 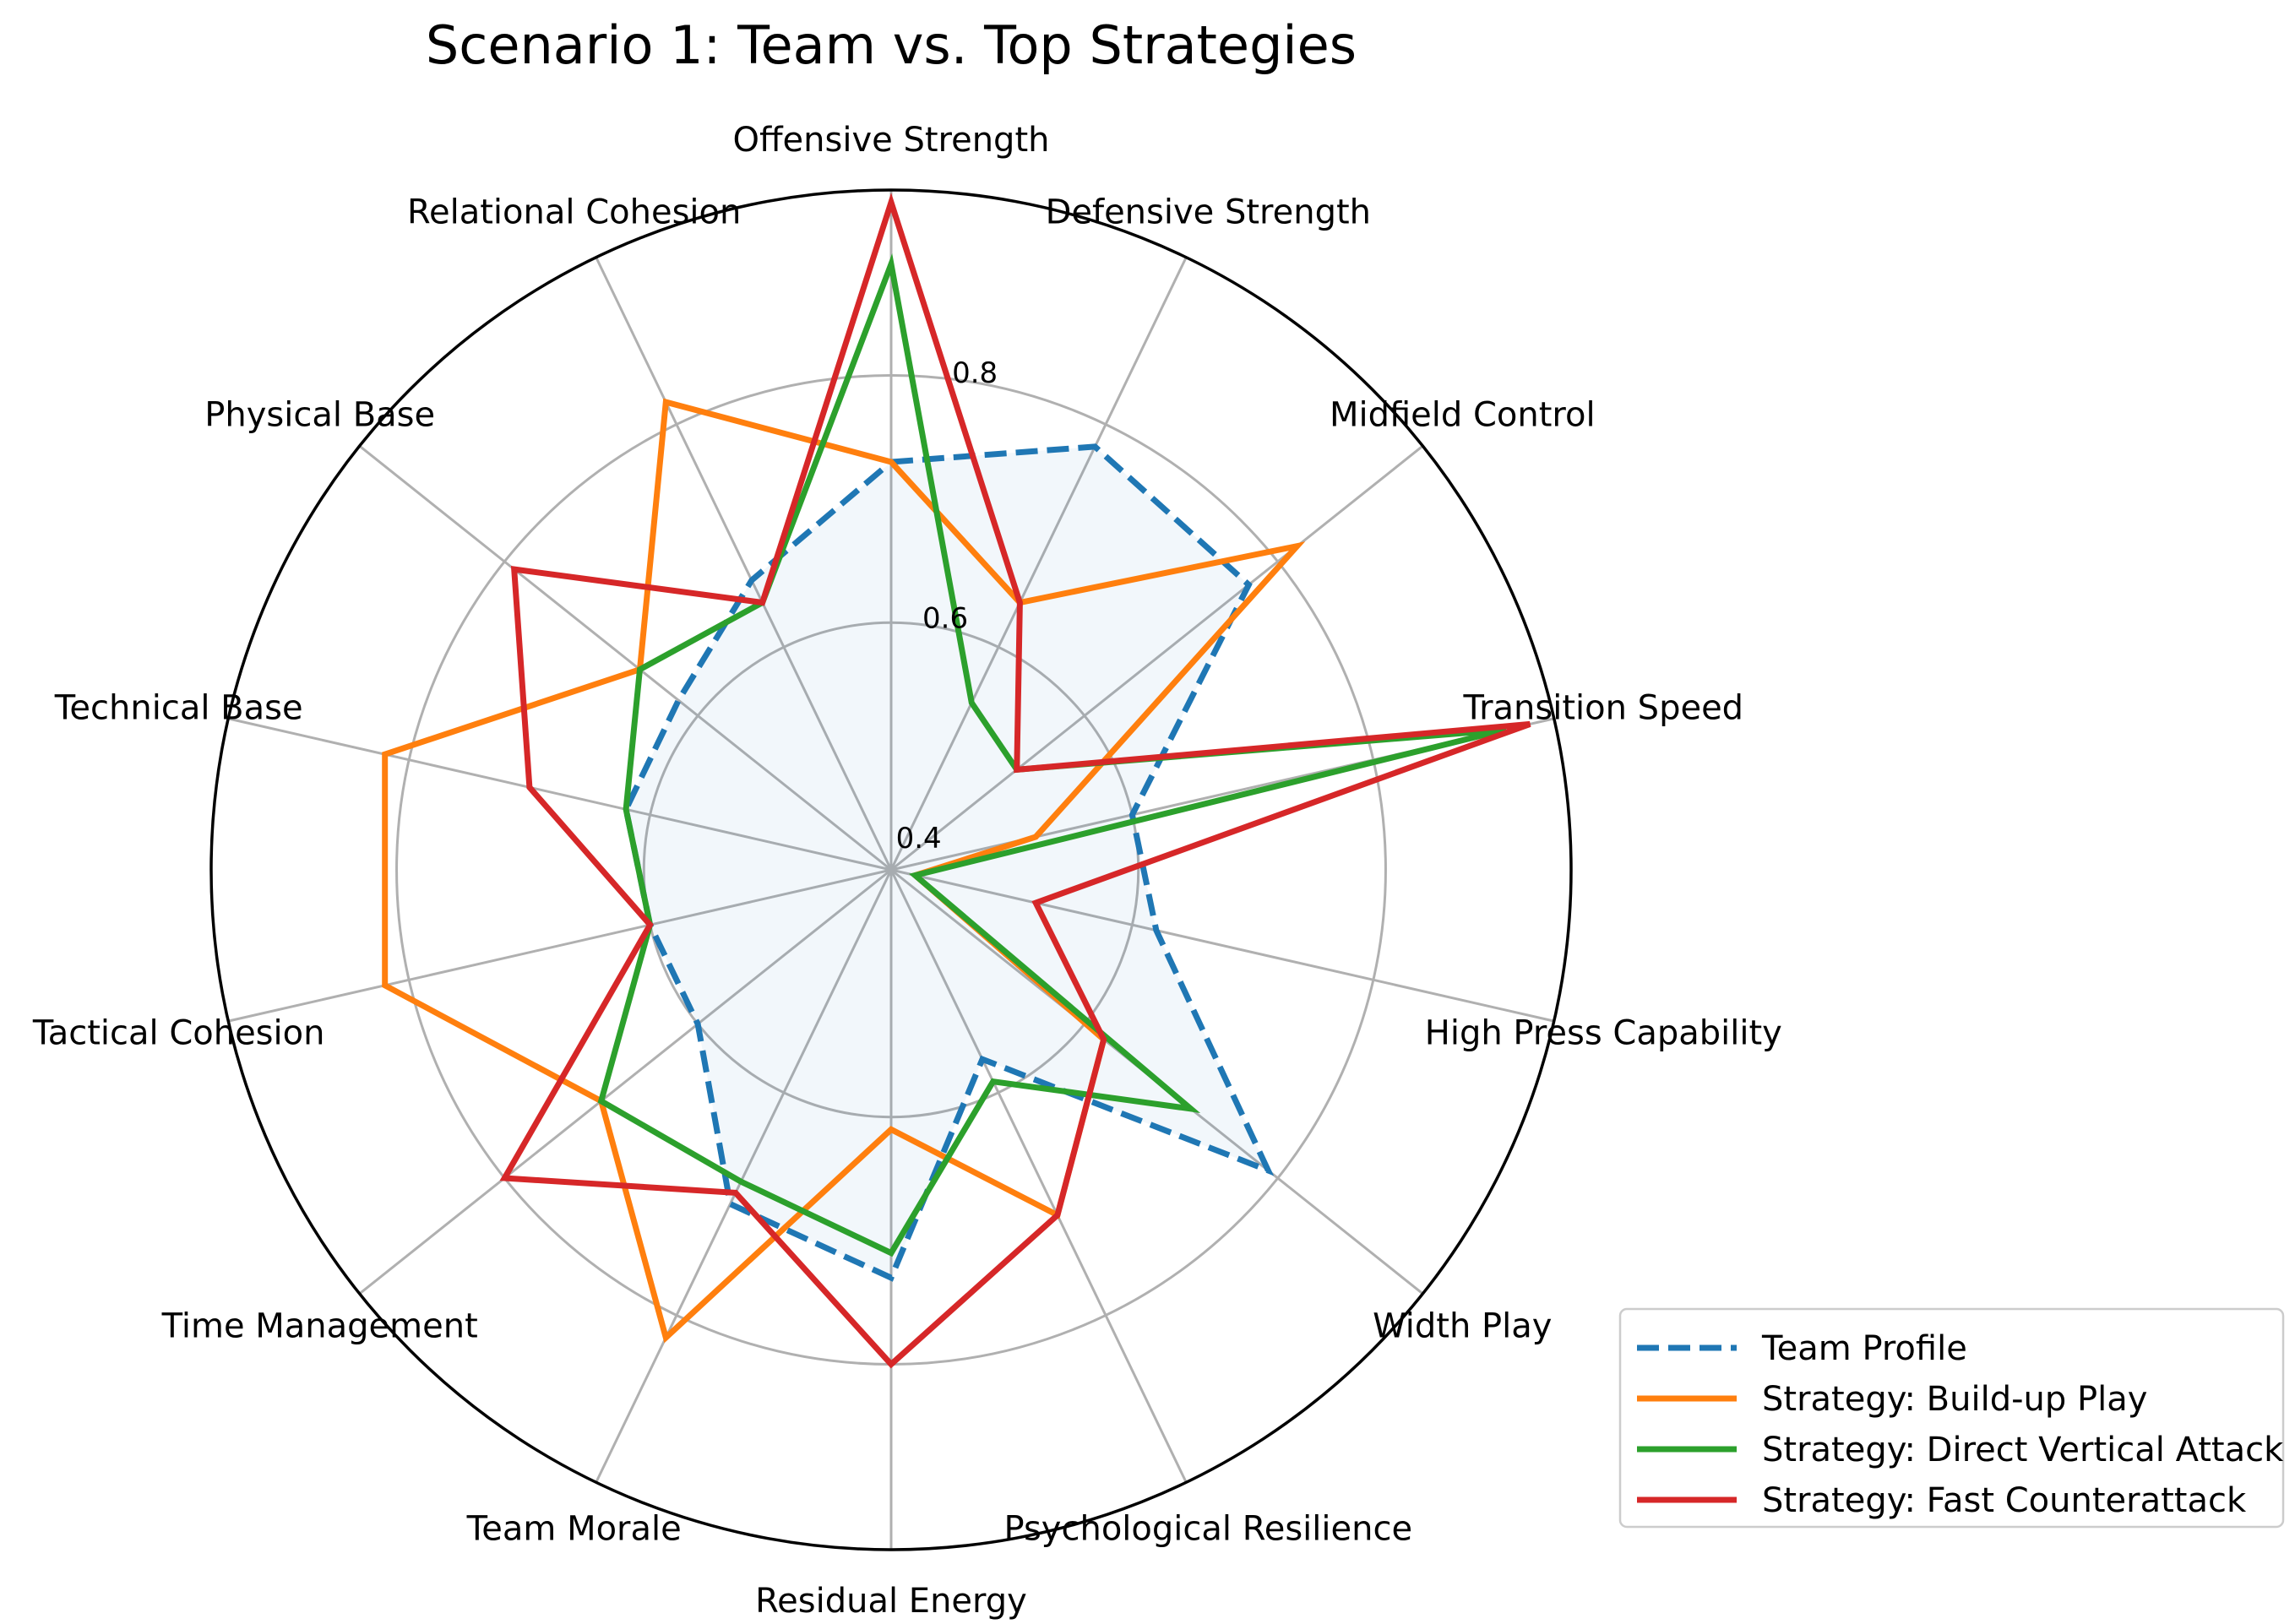 I want to click on legend-label-2: Strategy: Direct Vertical Attack, so click(x=2023, y=1450).